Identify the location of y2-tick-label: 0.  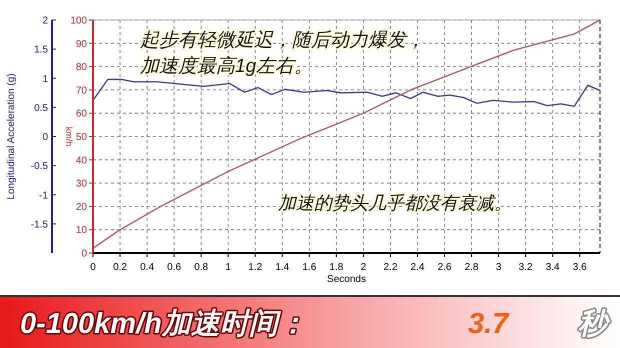
(84, 254).